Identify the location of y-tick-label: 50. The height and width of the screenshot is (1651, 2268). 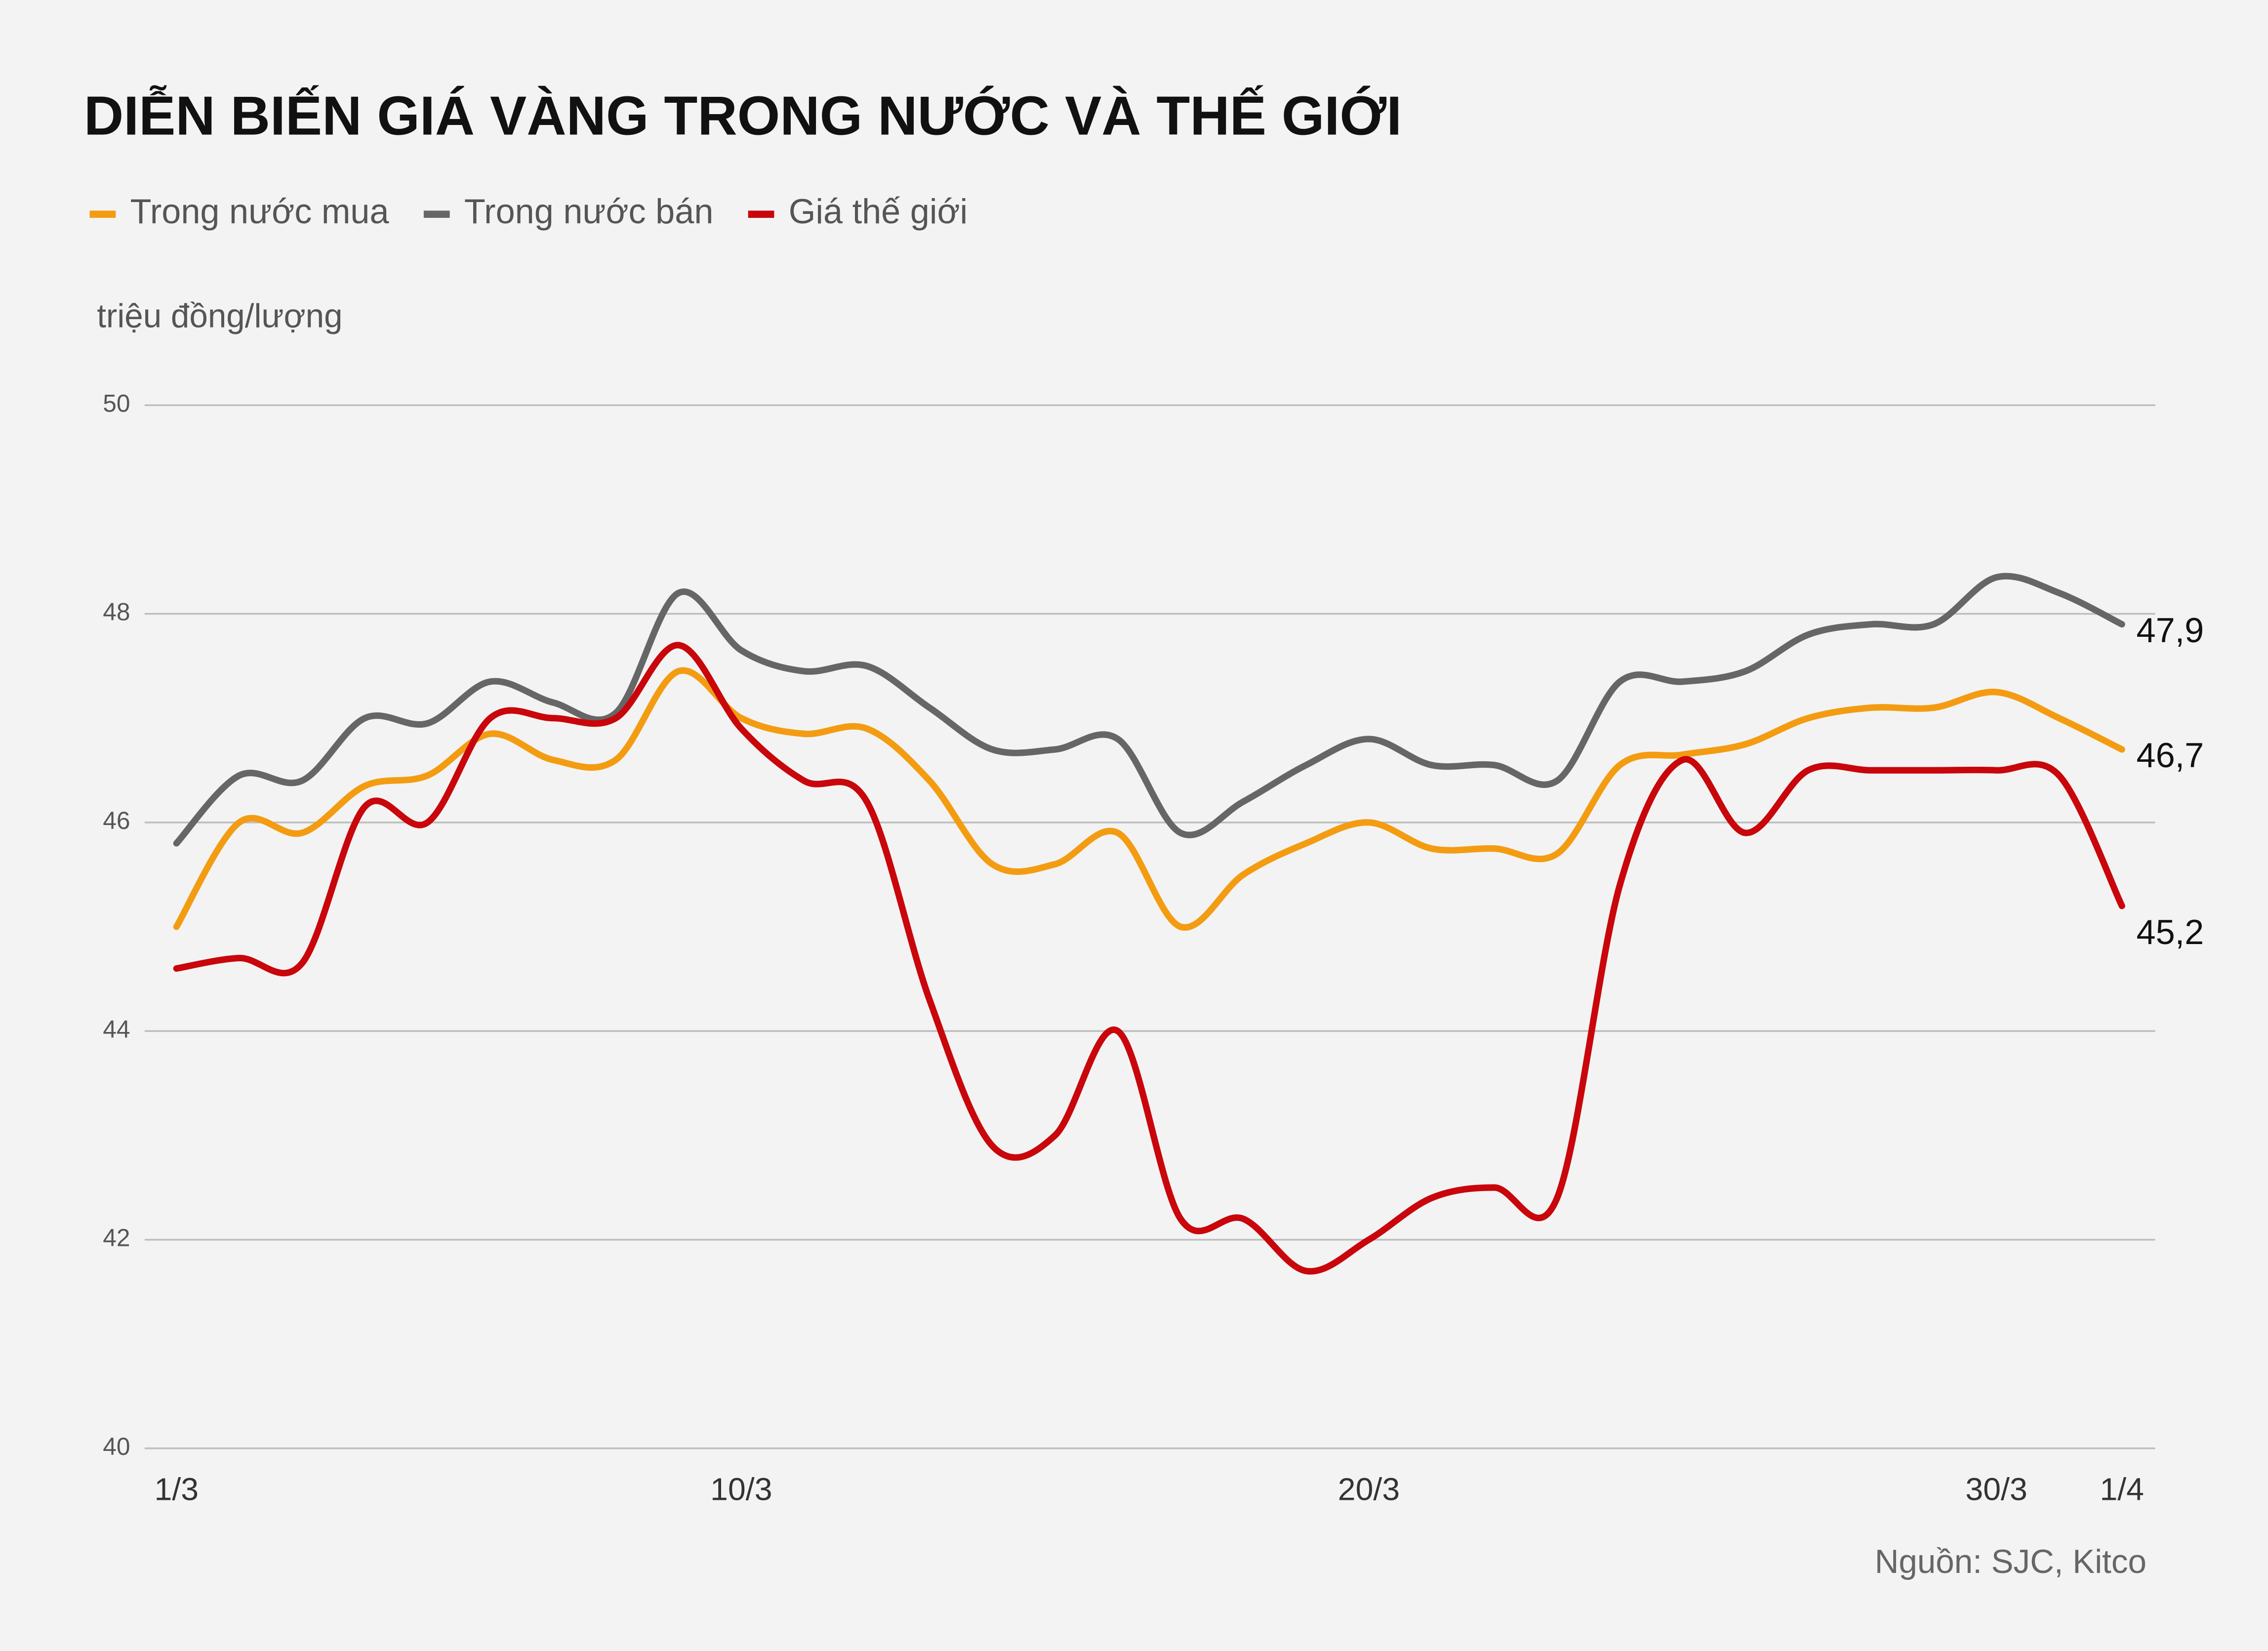
(116, 403).